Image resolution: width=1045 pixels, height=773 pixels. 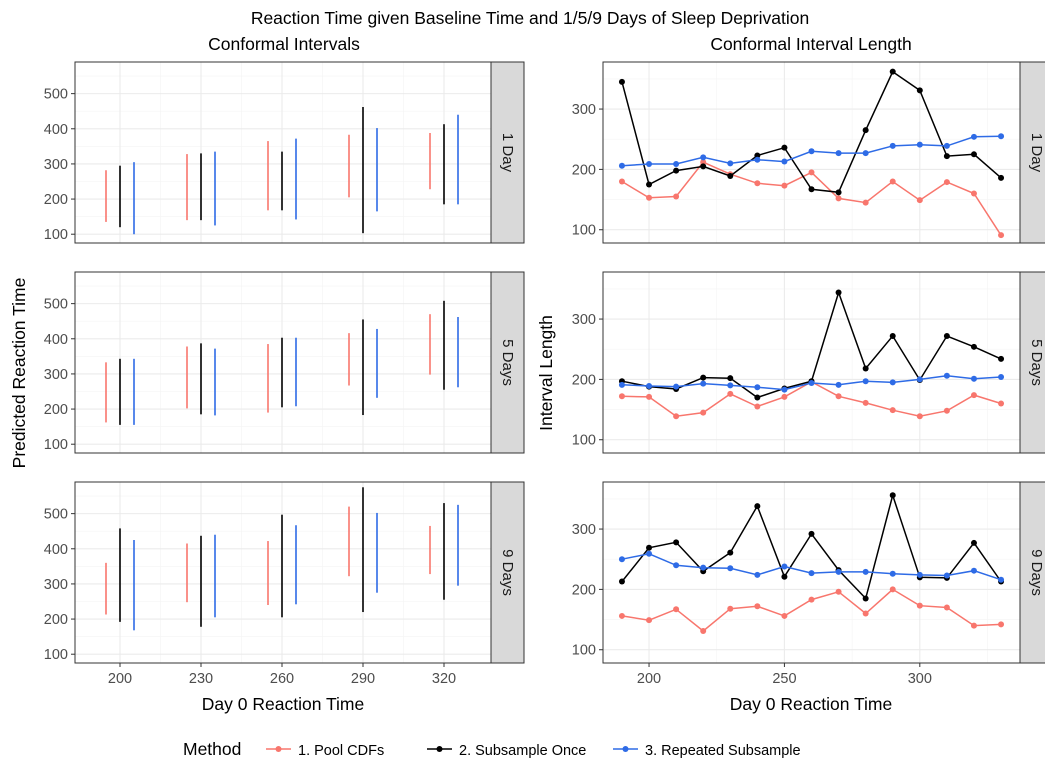 I want to click on left-facet-1-day-panel-border, so click(x=283, y=152).